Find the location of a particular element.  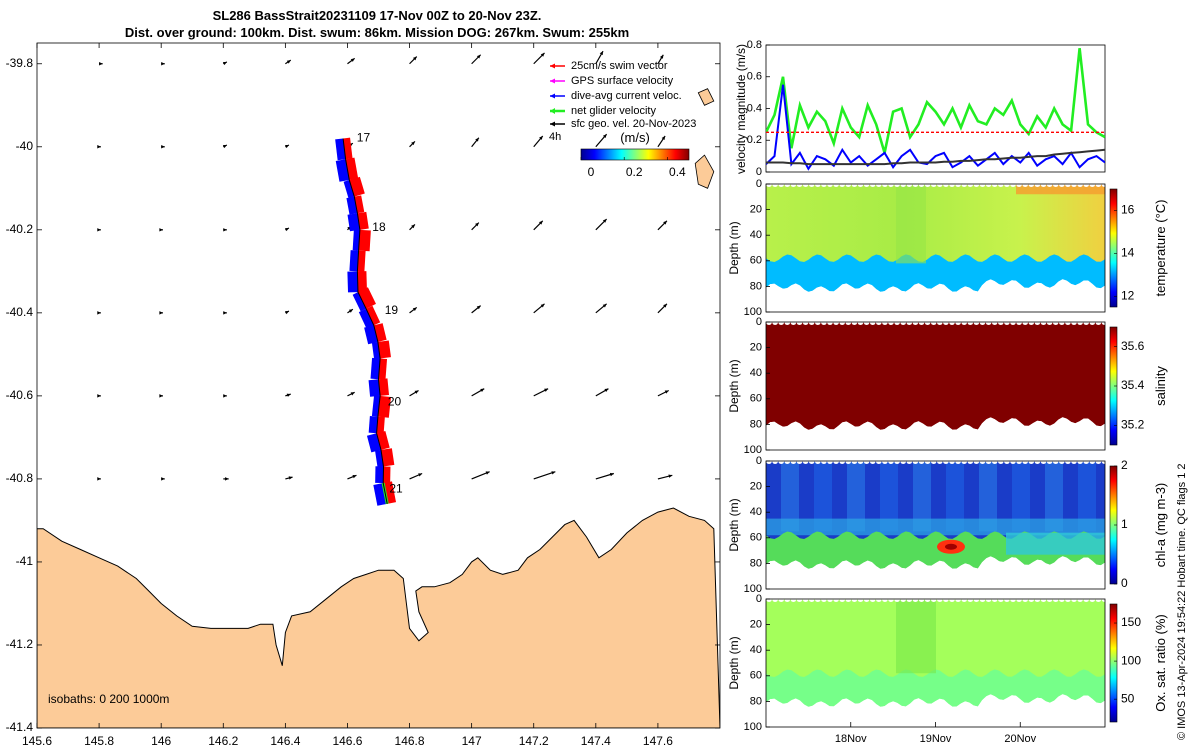

colorbar-tick-label: 50 is located at coordinates (1128, 698).